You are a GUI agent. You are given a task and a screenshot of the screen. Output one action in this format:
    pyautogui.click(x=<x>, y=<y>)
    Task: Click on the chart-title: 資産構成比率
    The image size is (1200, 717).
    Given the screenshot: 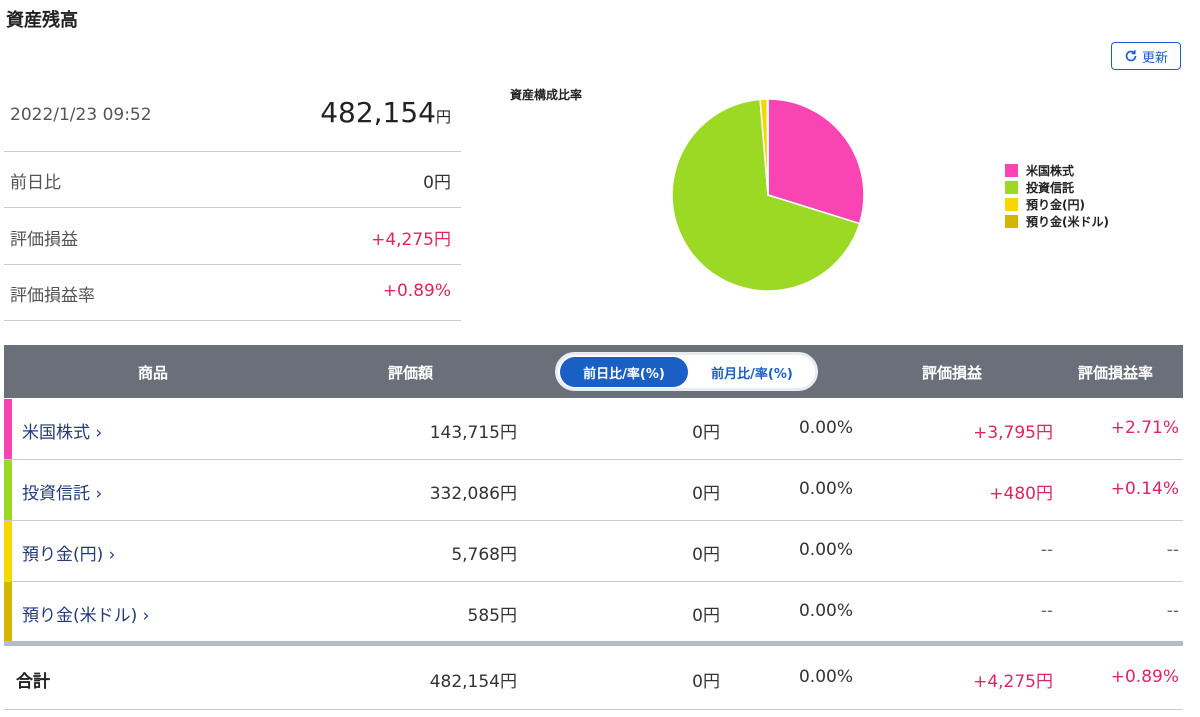 What is the action you would take?
    pyautogui.click(x=546, y=94)
    